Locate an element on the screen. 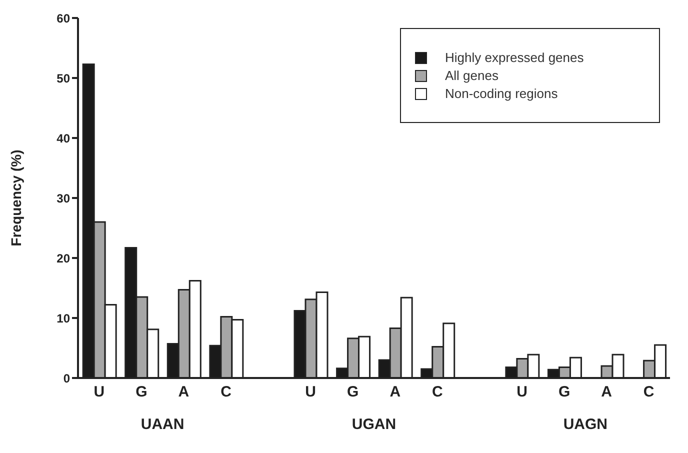 Image resolution: width=688 pixels, height=453 pixels. text: UGAN is located at coordinates (374, 424).